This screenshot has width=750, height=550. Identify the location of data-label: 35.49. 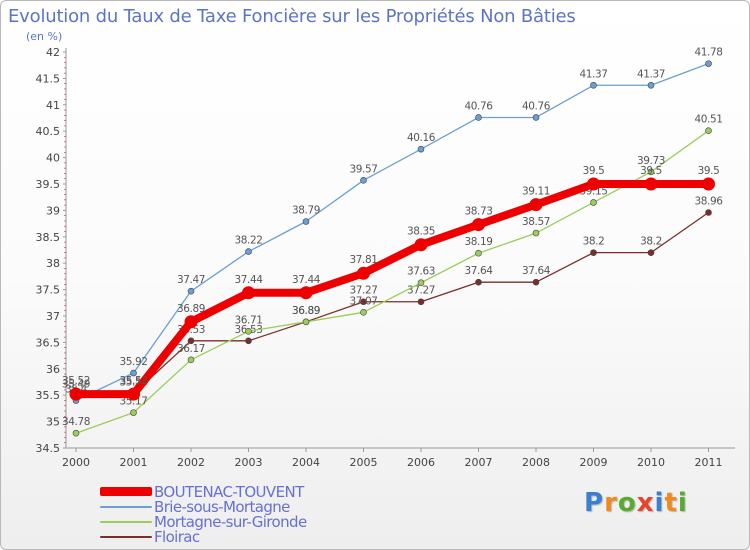
(76, 385).